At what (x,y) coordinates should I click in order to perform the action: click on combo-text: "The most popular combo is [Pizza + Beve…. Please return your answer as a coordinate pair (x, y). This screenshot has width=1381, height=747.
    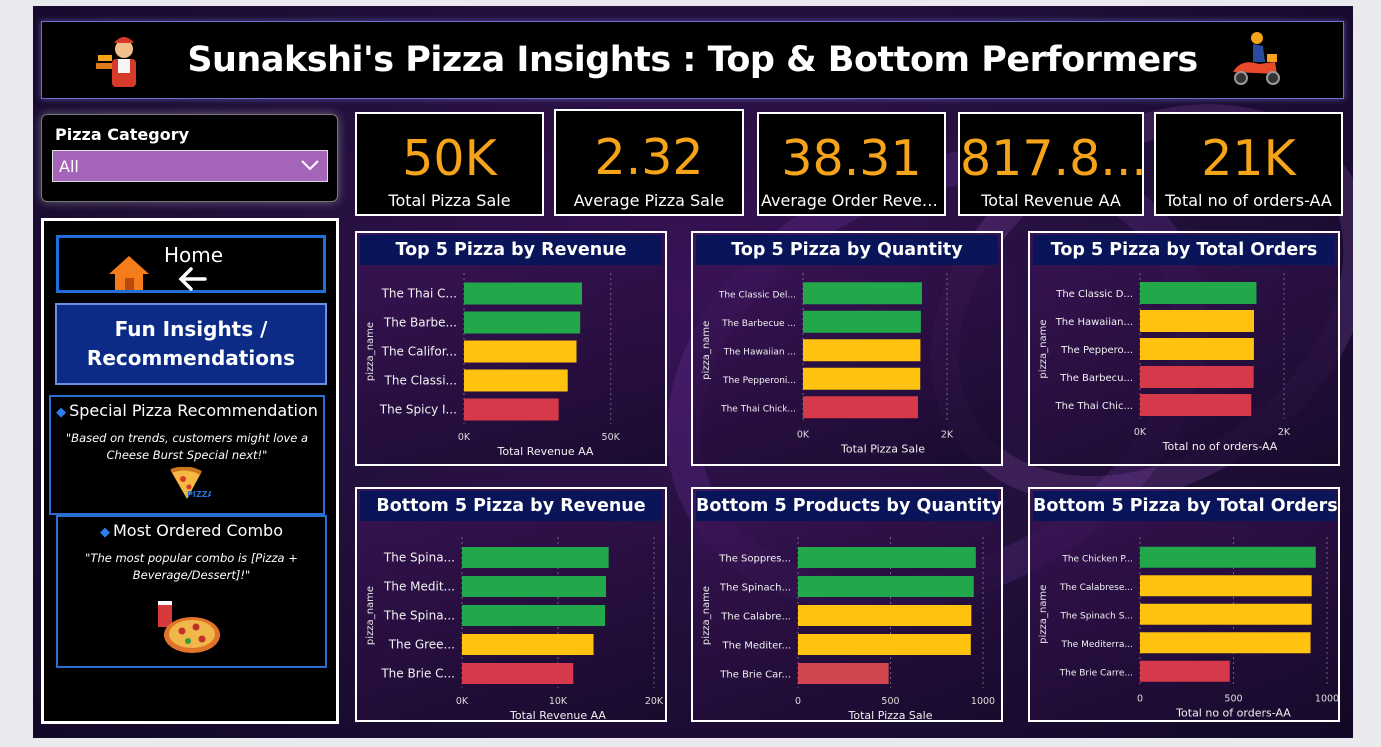
    Looking at the image, I should click on (191, 566).